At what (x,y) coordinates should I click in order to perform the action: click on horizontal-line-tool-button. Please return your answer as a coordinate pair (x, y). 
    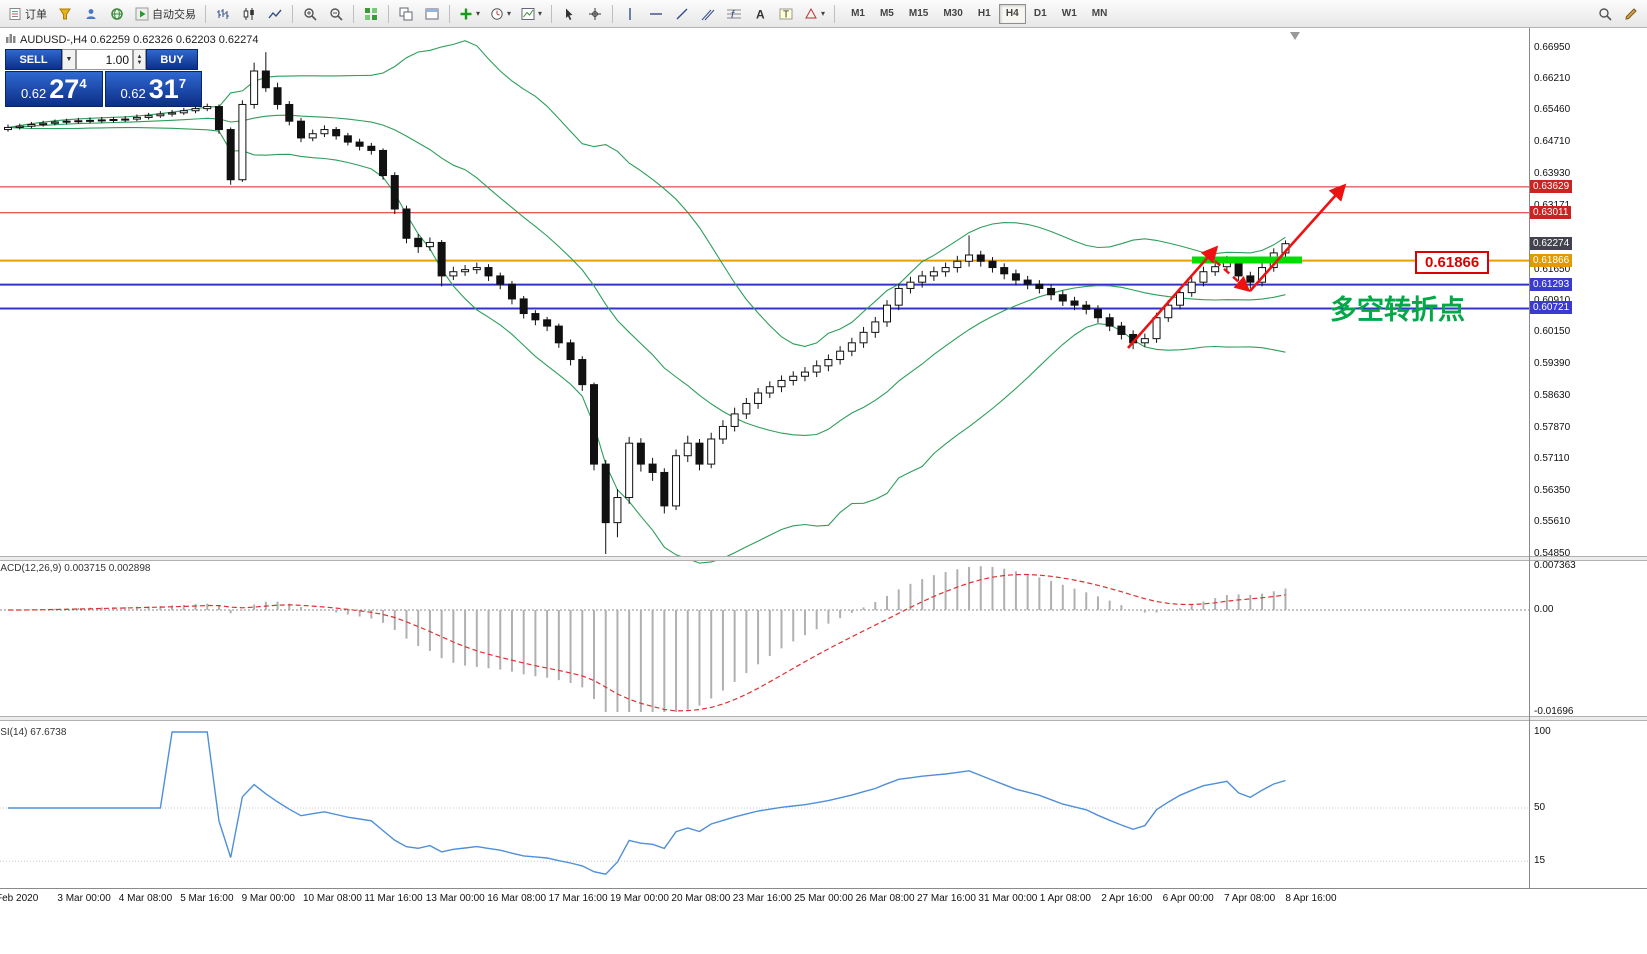
    Looking at the image, I should click on (656, 14).